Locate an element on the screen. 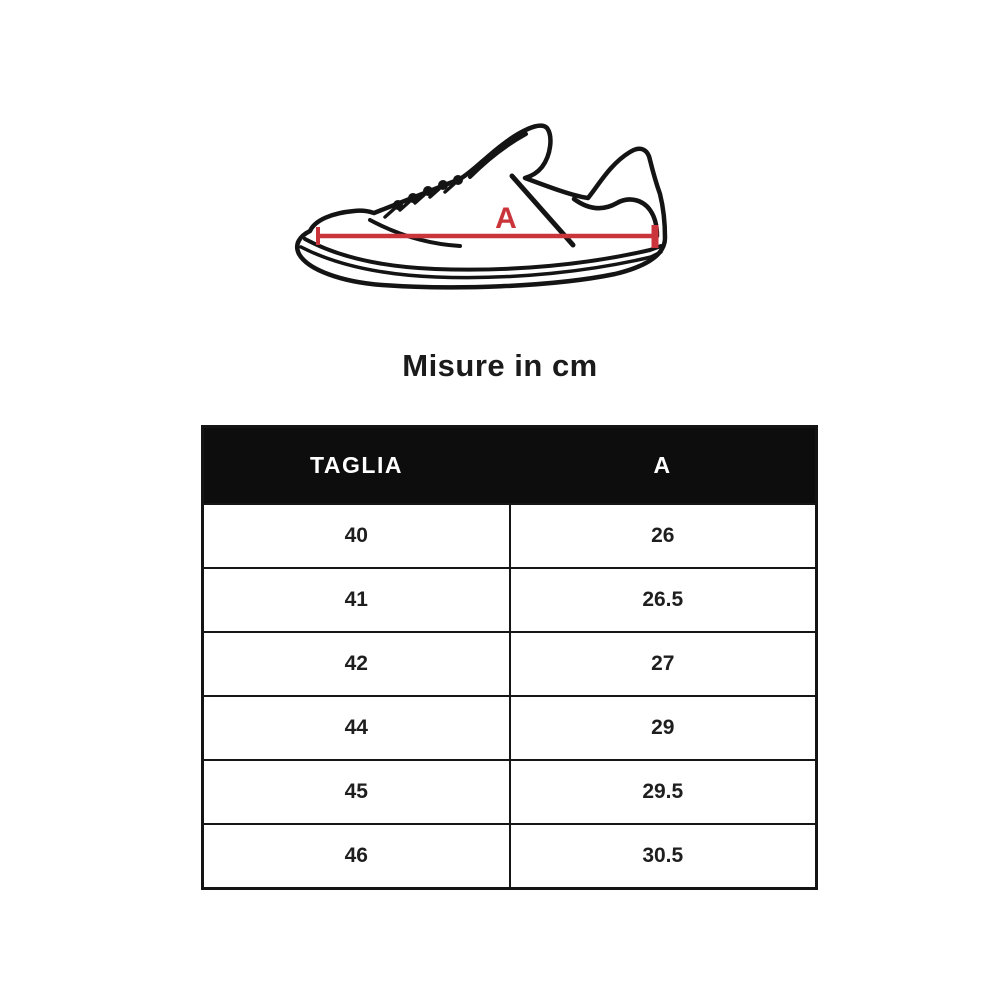  table-row: 44 29 is located at coordinates (509, 728).